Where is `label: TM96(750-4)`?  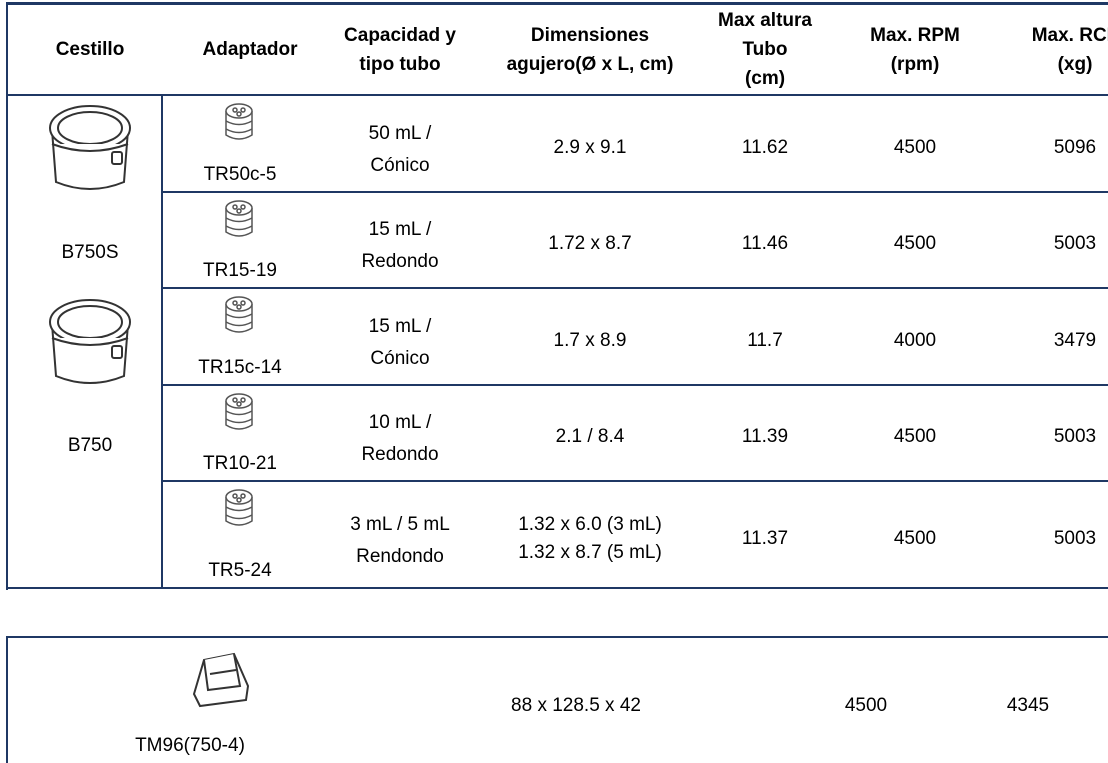
label: TM96(750-4) is located at coordinates (190, 745).